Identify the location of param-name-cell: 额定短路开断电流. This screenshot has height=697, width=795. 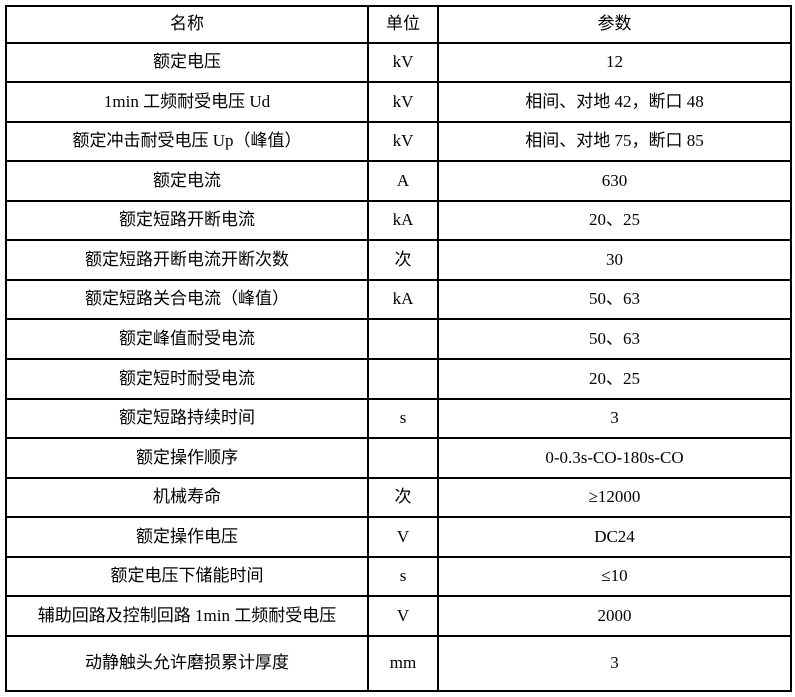
(187, 220).